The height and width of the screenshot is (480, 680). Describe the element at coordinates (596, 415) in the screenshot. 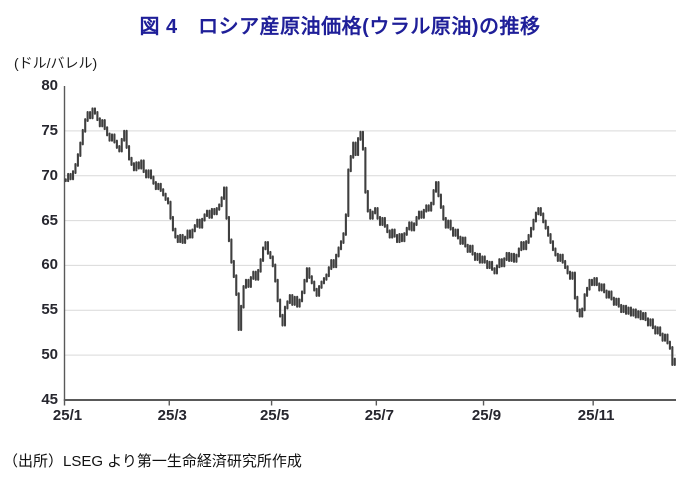

I see `x-axis-tick-label: 25/11` at that location.